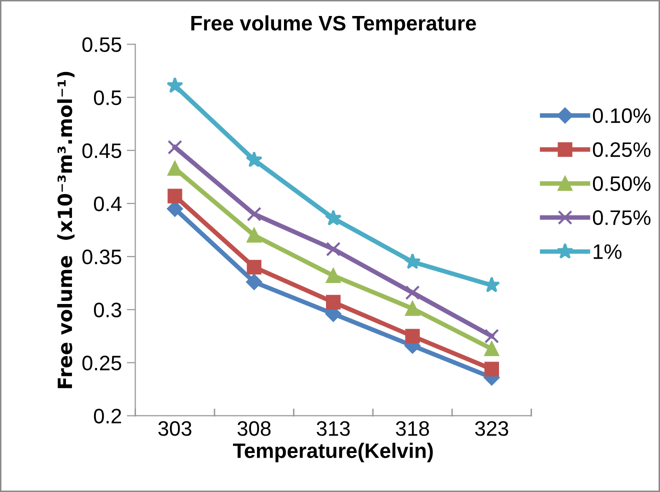  Describe the element at coordinates (412, 428) in the screenshot. I see `x-tick-label: 318` at that location.